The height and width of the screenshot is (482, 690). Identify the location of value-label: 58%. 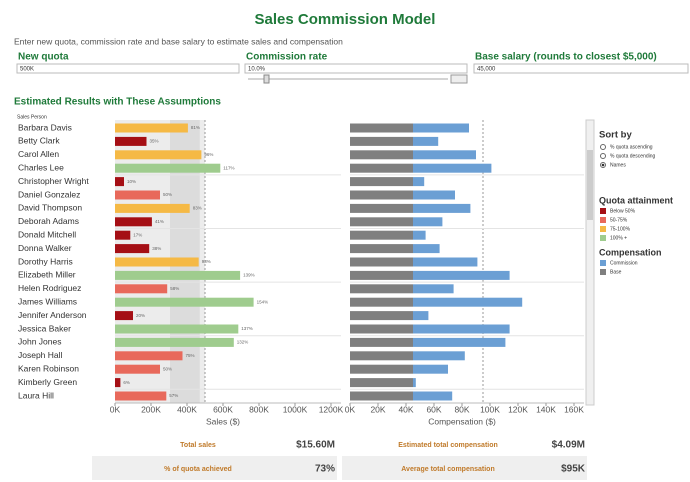
(174, 288).